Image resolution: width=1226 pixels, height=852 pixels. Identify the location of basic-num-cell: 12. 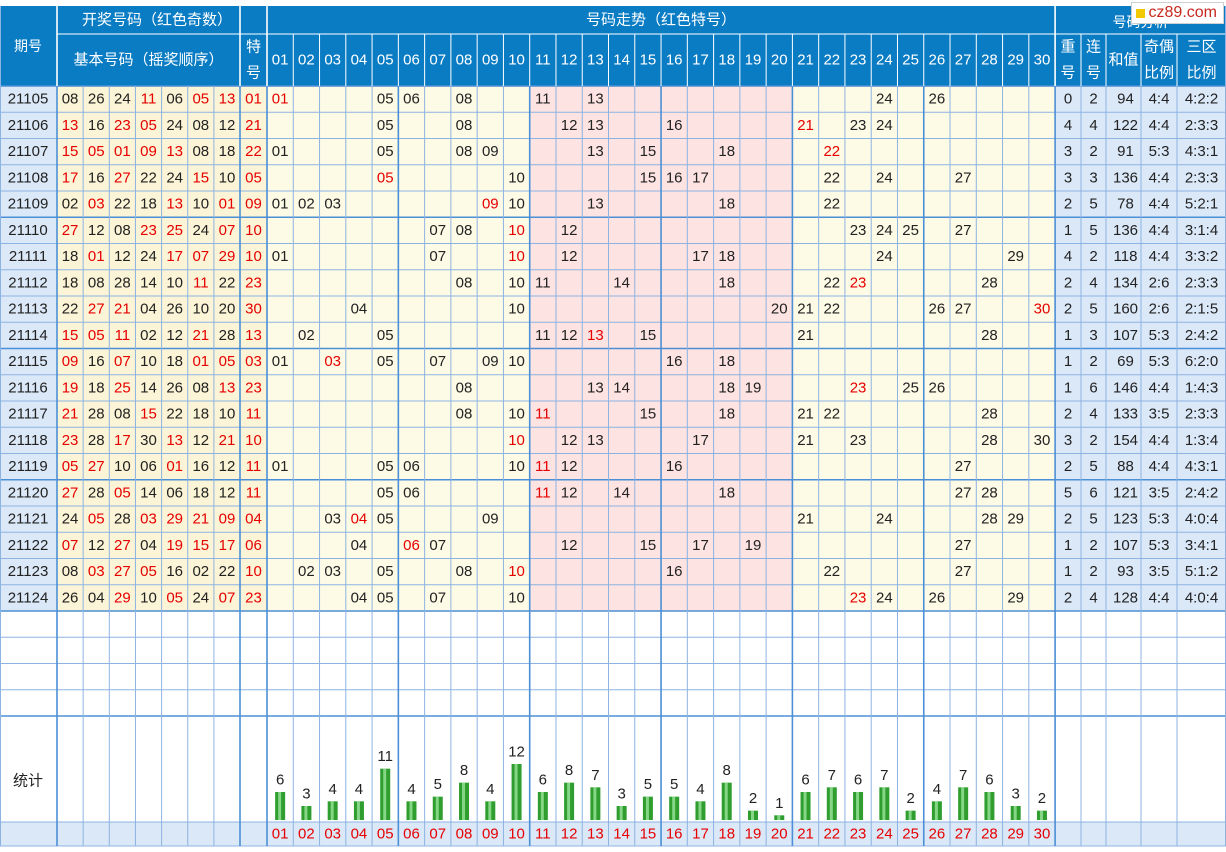
(227, 125).